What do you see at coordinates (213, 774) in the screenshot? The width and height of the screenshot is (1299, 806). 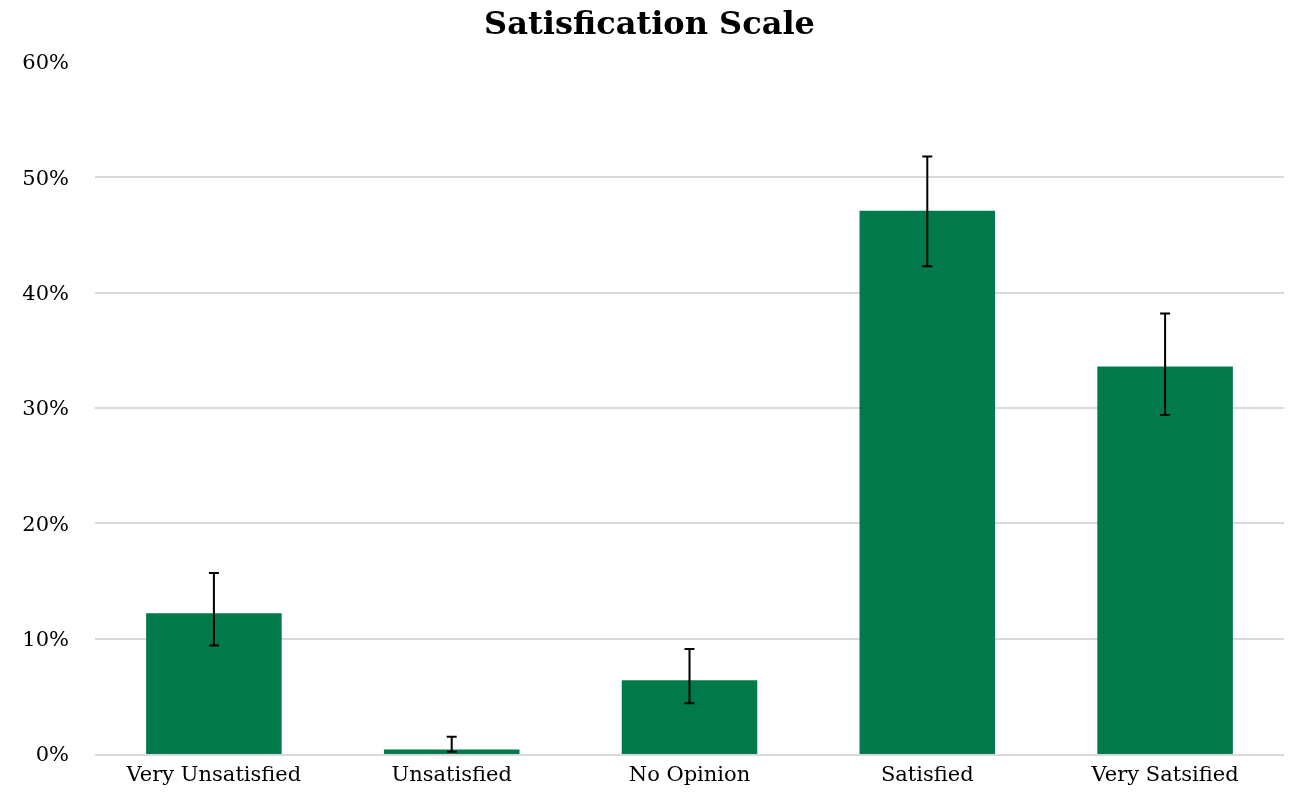 I see `x-tick-label: Very Unsatisfied` at bounding box center [213, 774].